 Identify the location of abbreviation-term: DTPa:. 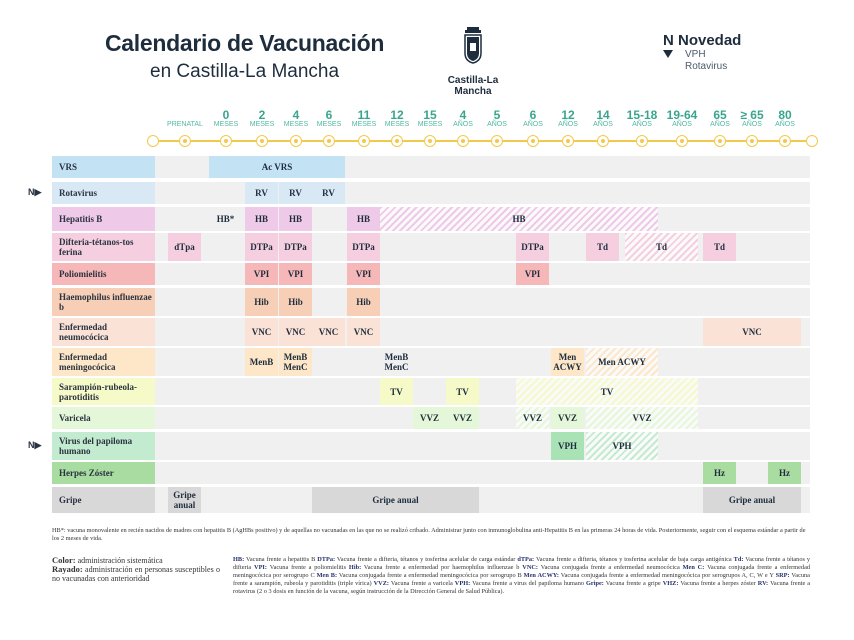
(326, 559).